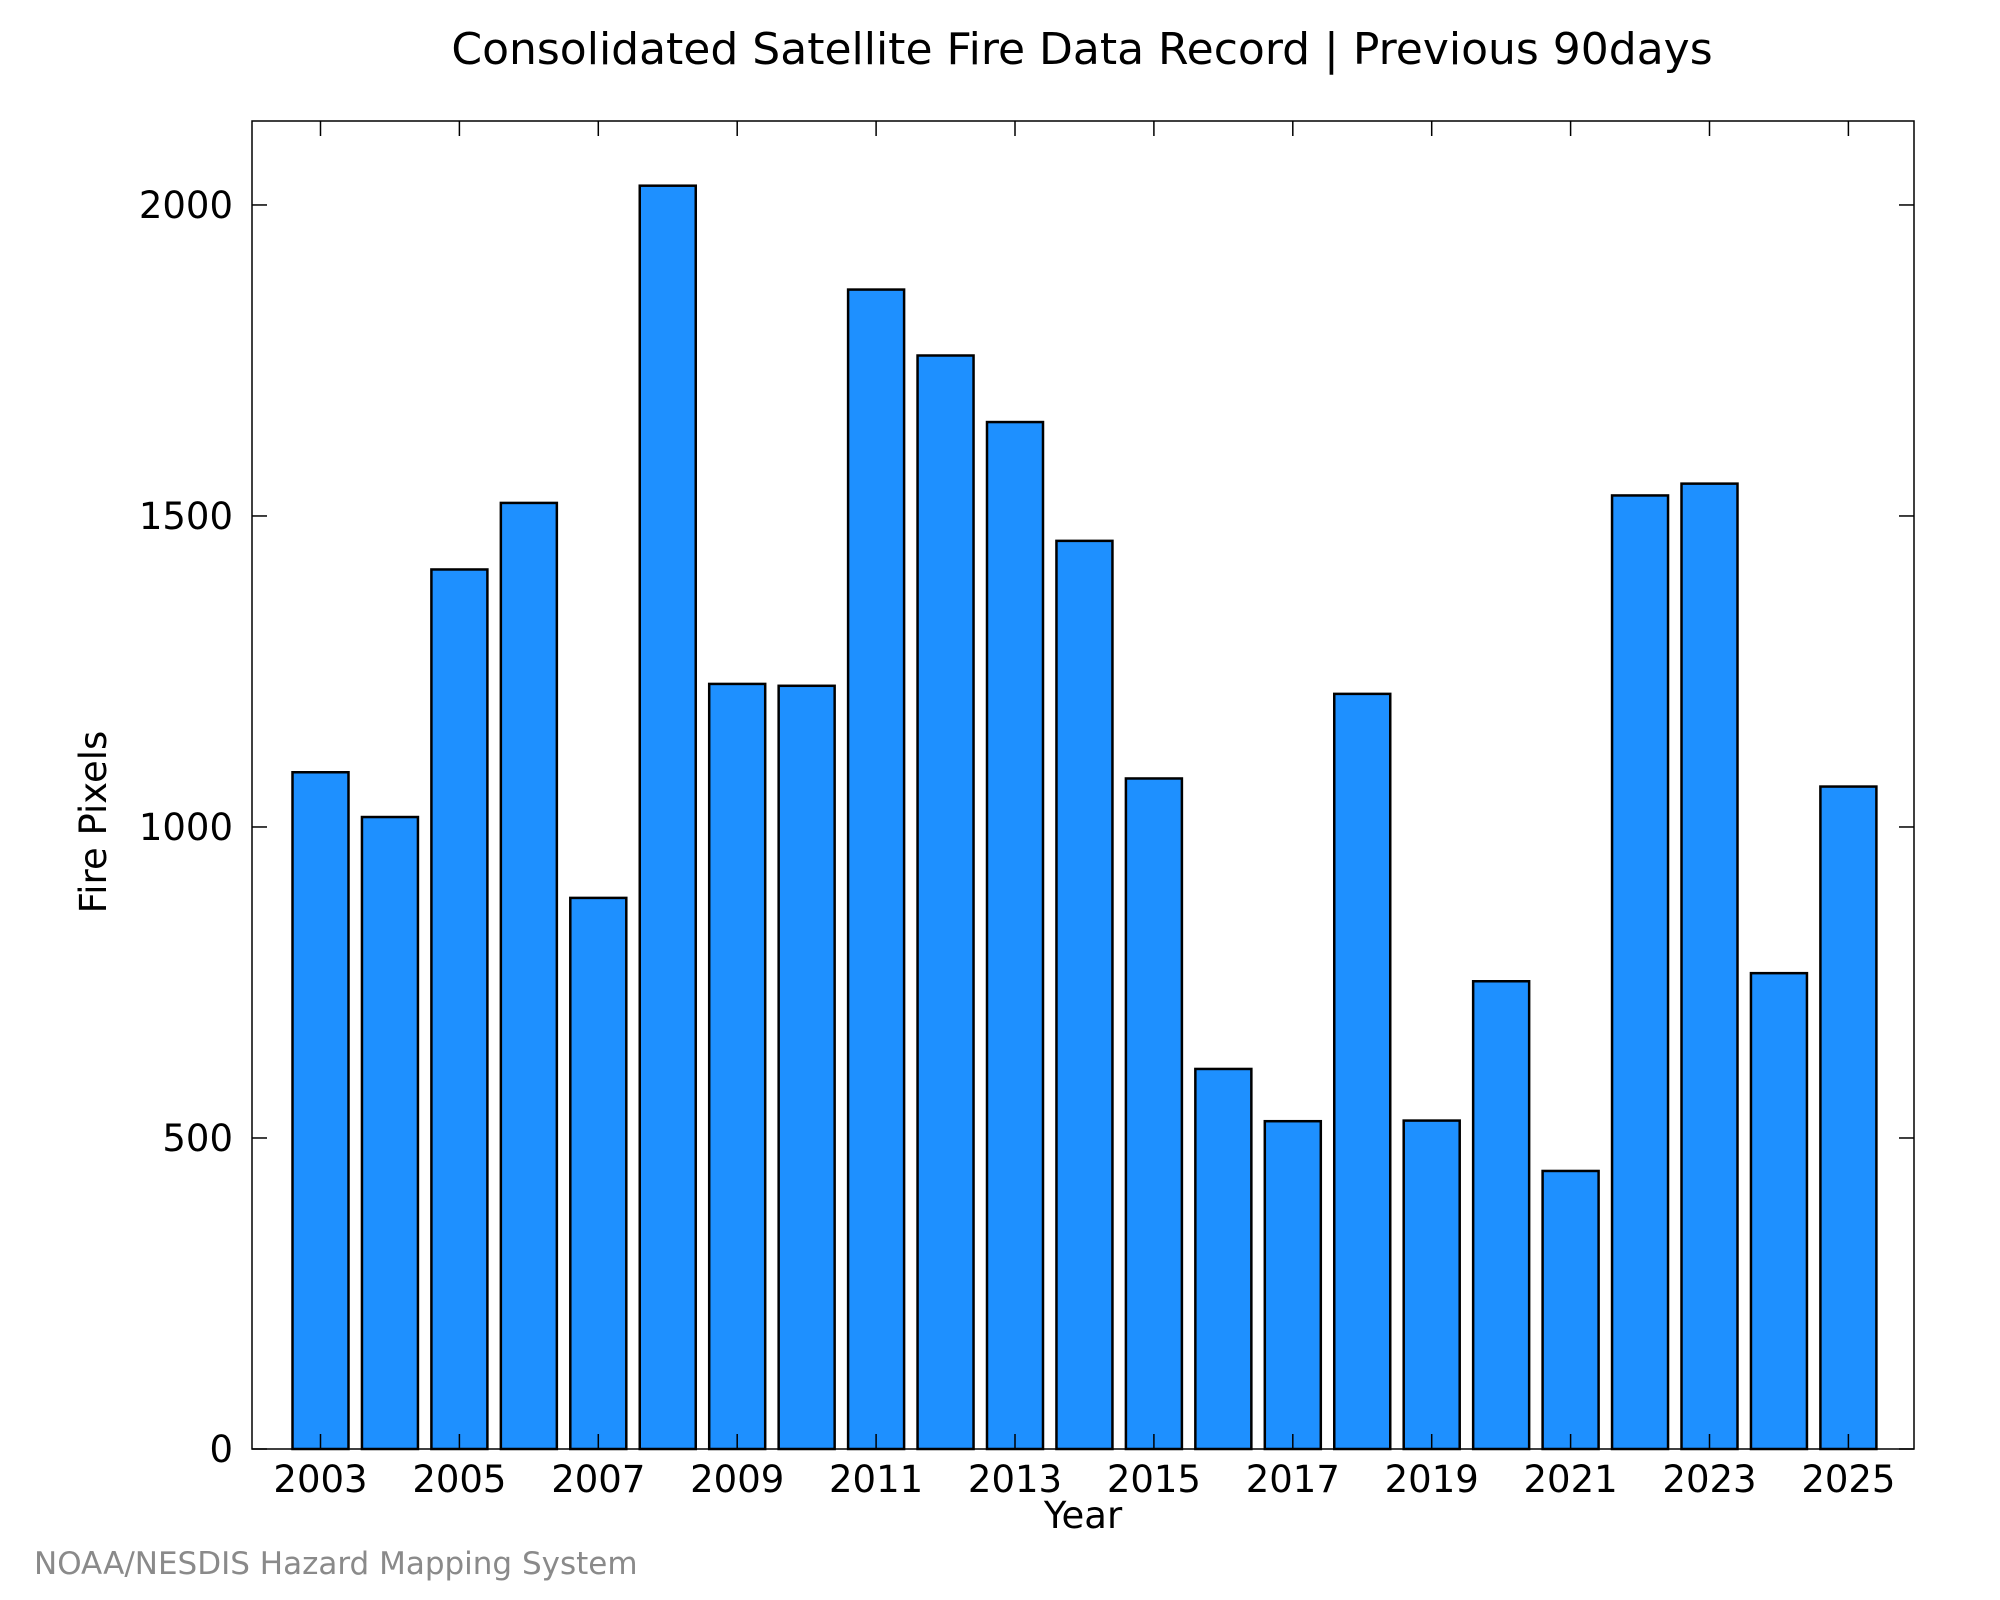 The width and height of the screenshot is (2000, 1600). Describe the element at coordinates (667, 817) in the screenshot. I see `bar-2008` at that location.